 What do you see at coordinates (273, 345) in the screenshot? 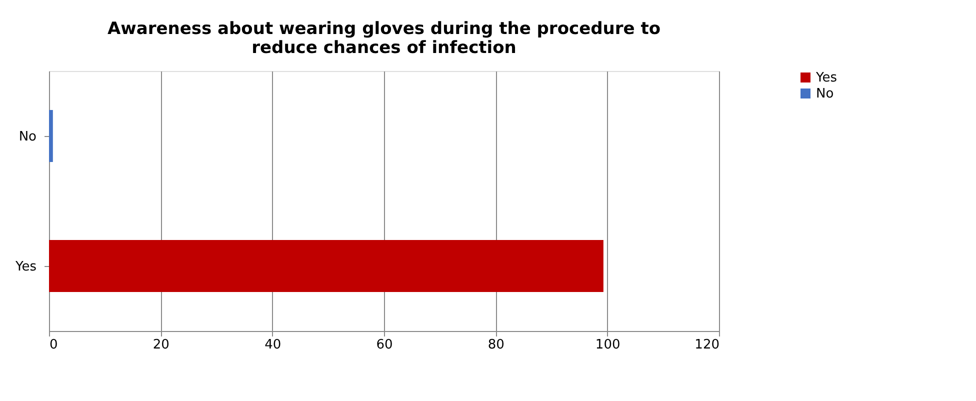
I see `x-tick-label: 40` at bounding box center [273, 345].